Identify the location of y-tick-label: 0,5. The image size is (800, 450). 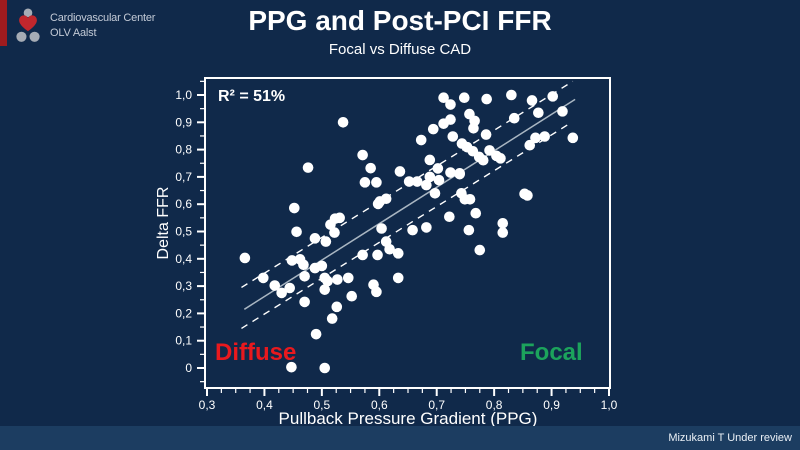
(183, 232).